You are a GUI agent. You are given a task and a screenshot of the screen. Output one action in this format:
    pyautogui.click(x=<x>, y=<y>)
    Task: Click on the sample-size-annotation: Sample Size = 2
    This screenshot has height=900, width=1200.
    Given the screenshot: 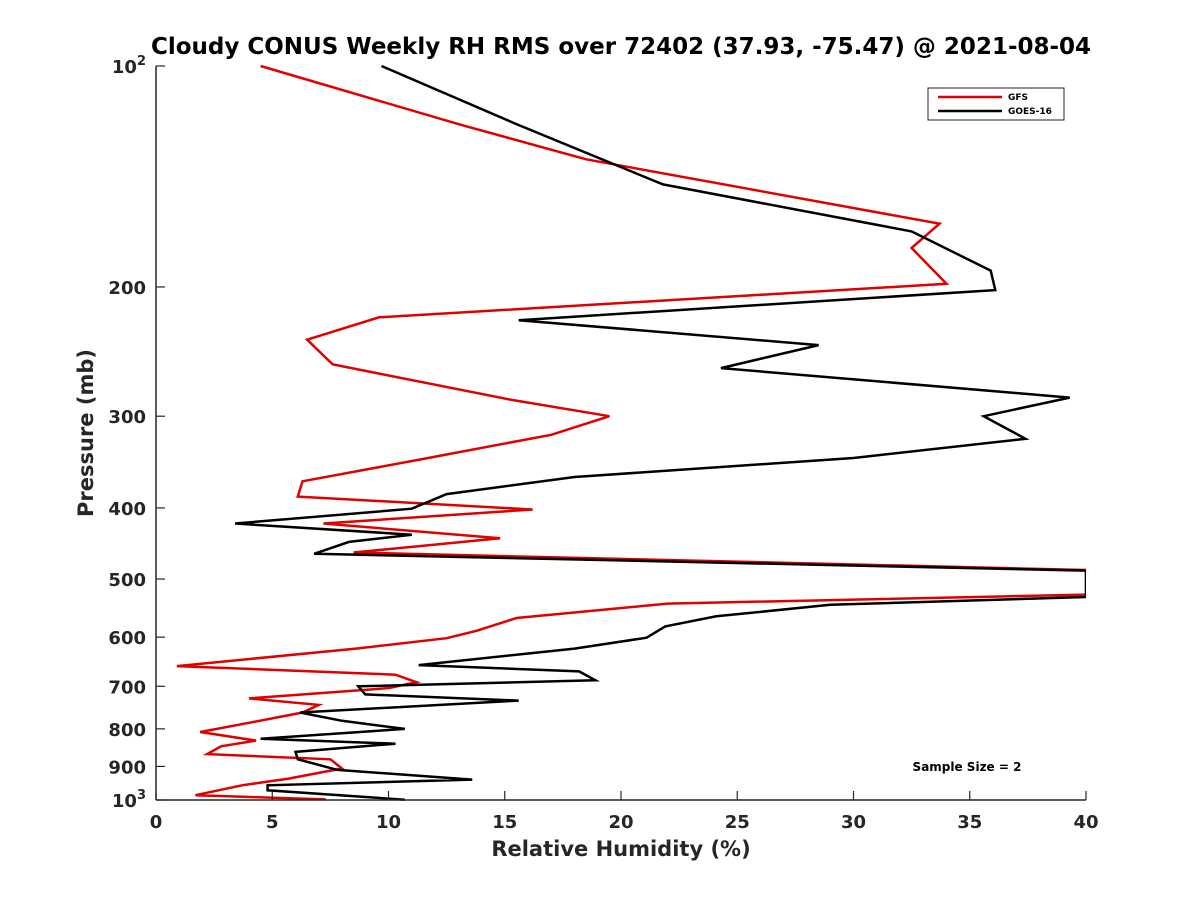 What is the action you would take?
    pyautogui.click(x=967, y=767)
    